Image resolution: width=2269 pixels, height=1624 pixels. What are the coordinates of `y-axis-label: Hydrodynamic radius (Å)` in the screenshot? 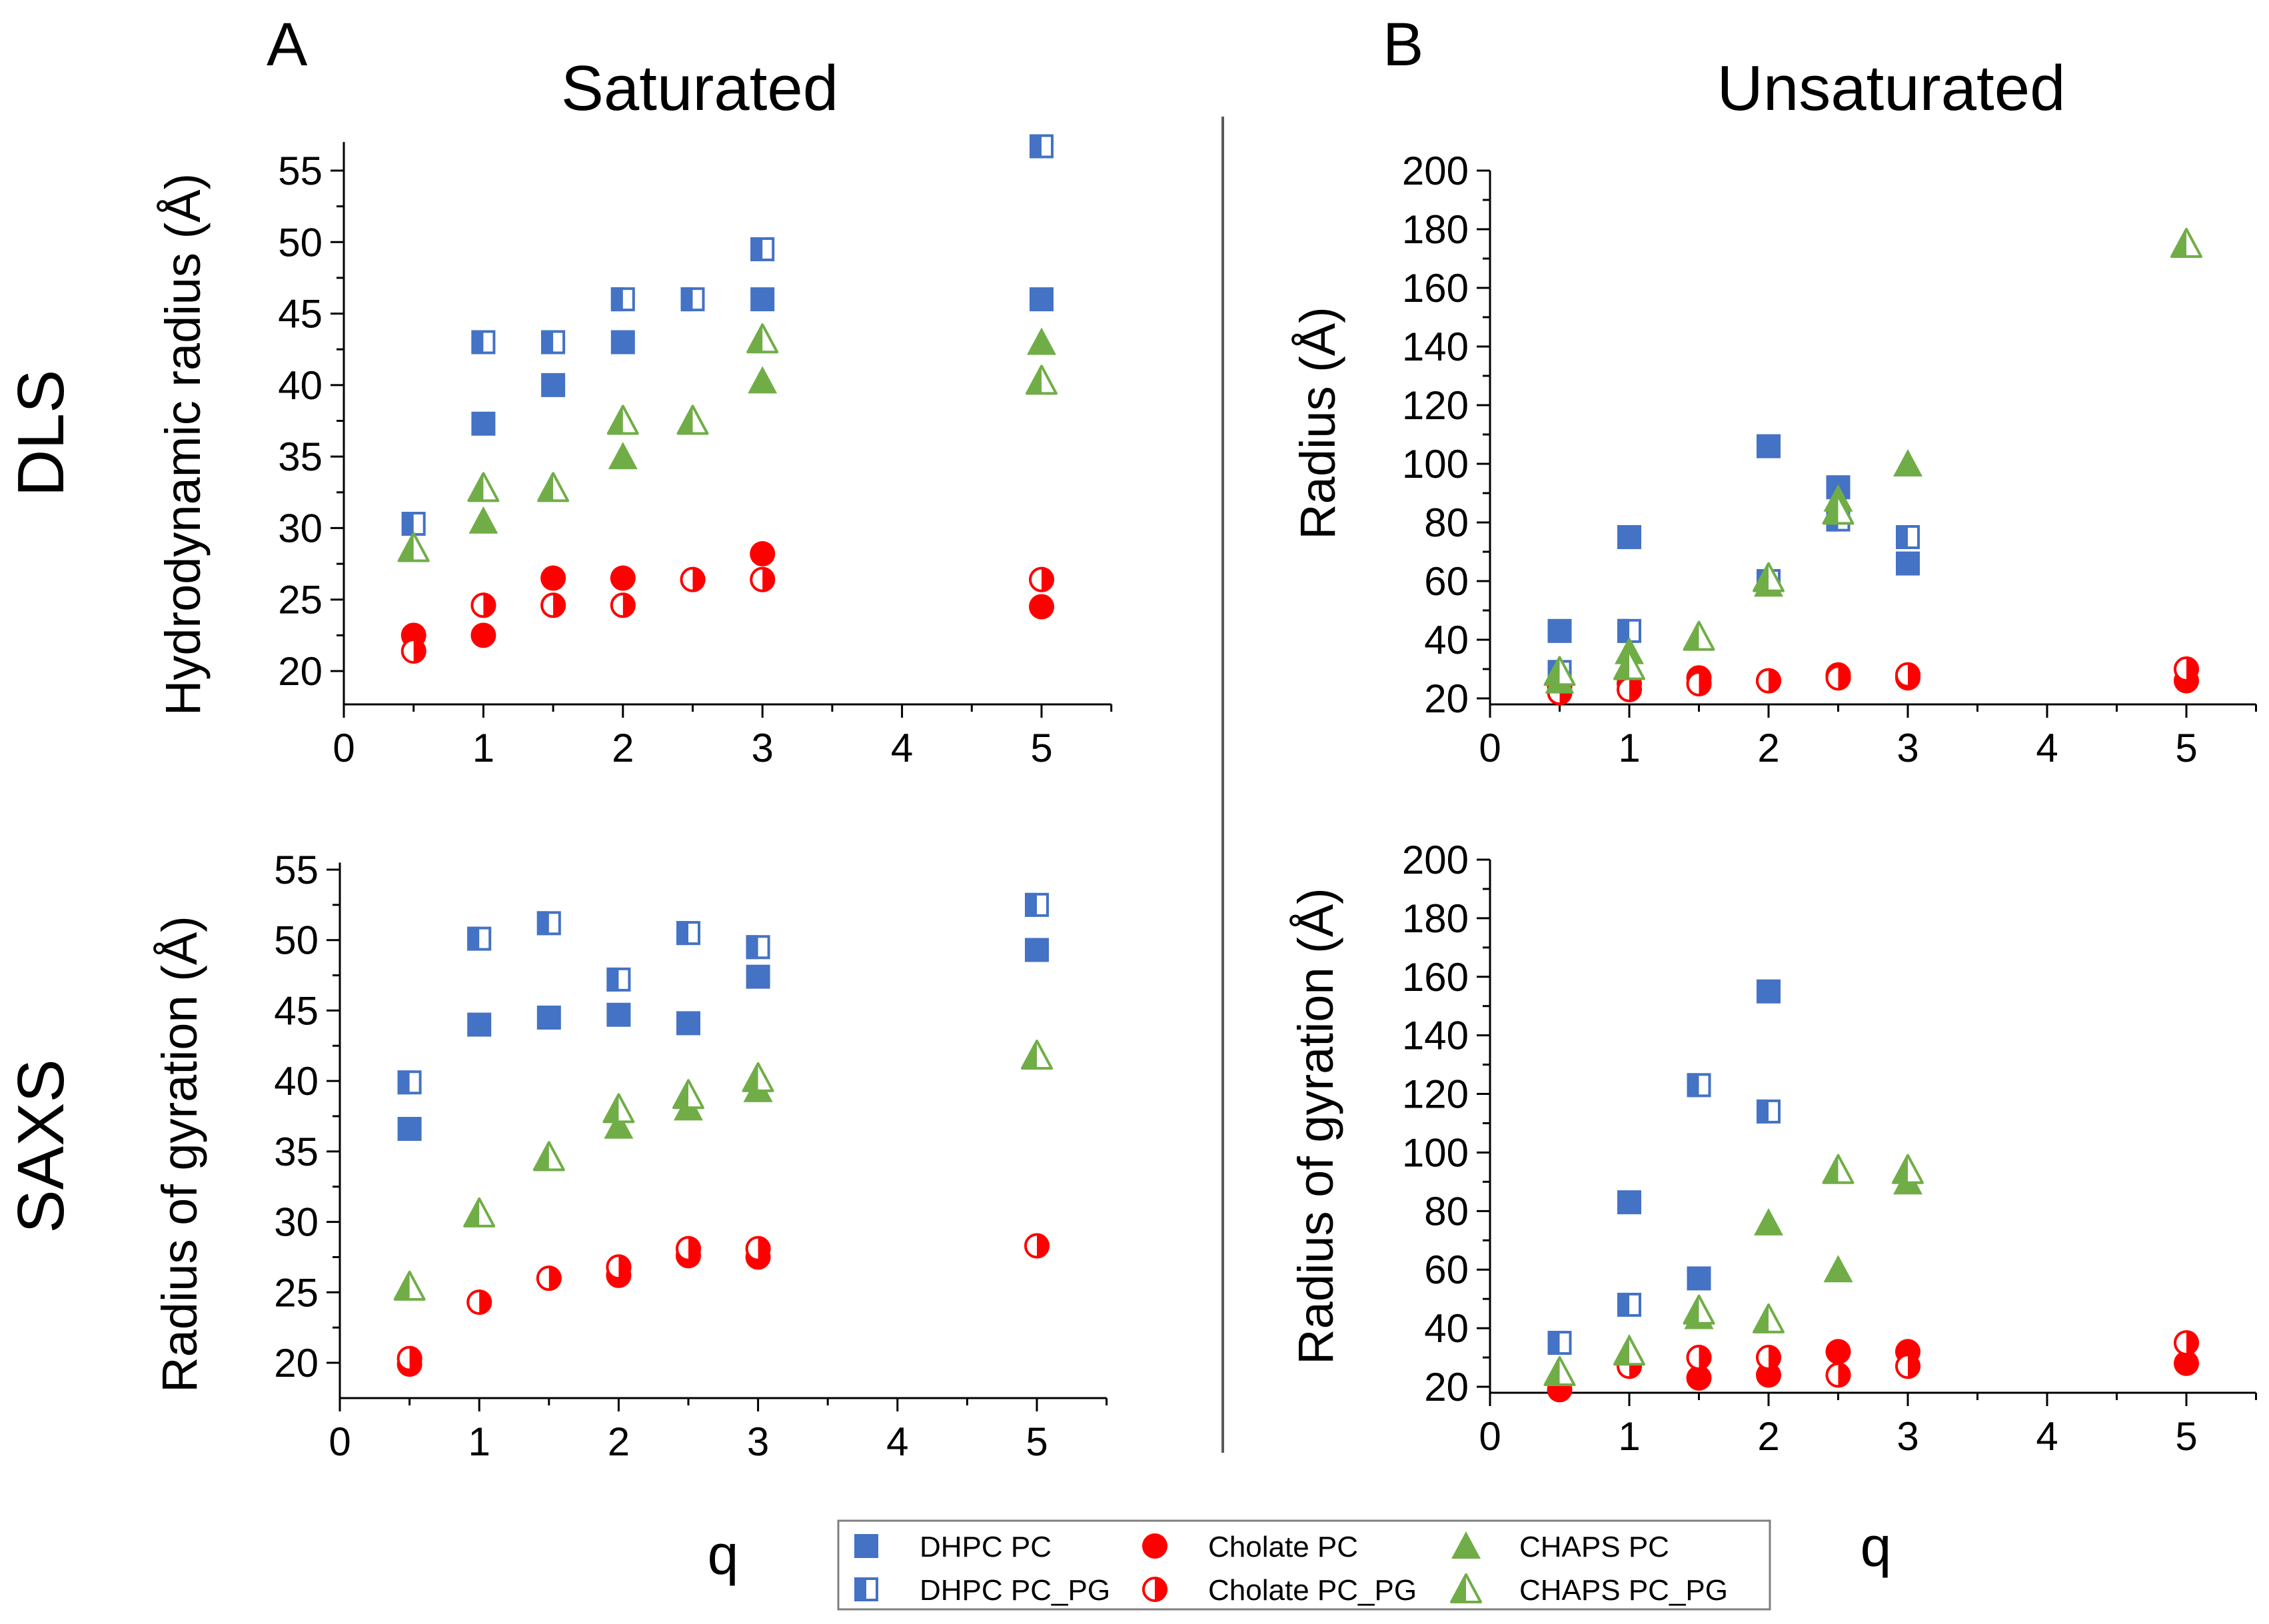 It's located at (183, 444).